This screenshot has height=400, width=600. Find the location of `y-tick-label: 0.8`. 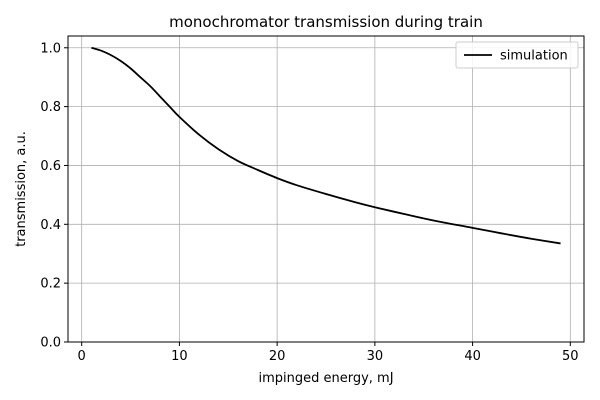

y-tick-label: 0.8 is located at coordinates (50, 107).